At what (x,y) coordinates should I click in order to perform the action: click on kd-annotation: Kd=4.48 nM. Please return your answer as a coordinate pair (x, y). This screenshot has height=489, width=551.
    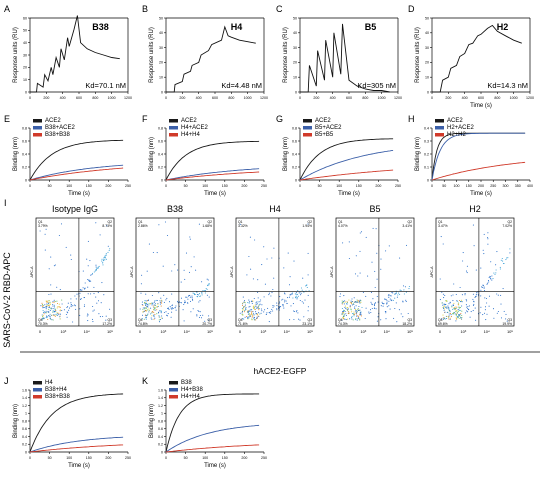
    Looking at the image, I should click on (241, 85).